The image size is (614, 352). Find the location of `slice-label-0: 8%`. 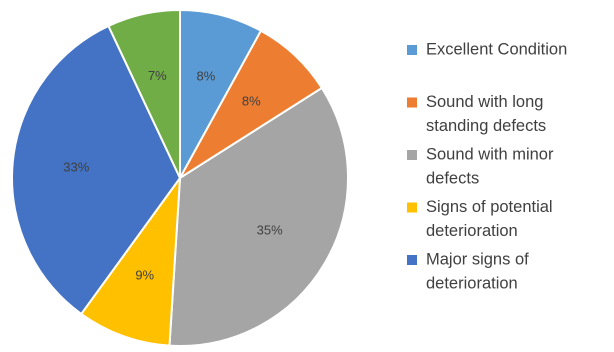

slice-label-0: 8% is located at coordinates (206, 76).